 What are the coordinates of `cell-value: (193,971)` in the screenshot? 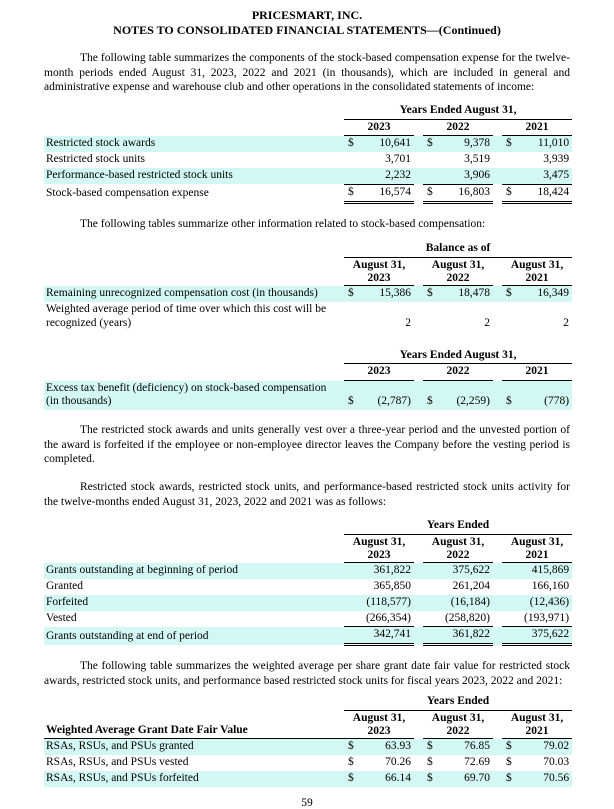 It's located at (544, 619).